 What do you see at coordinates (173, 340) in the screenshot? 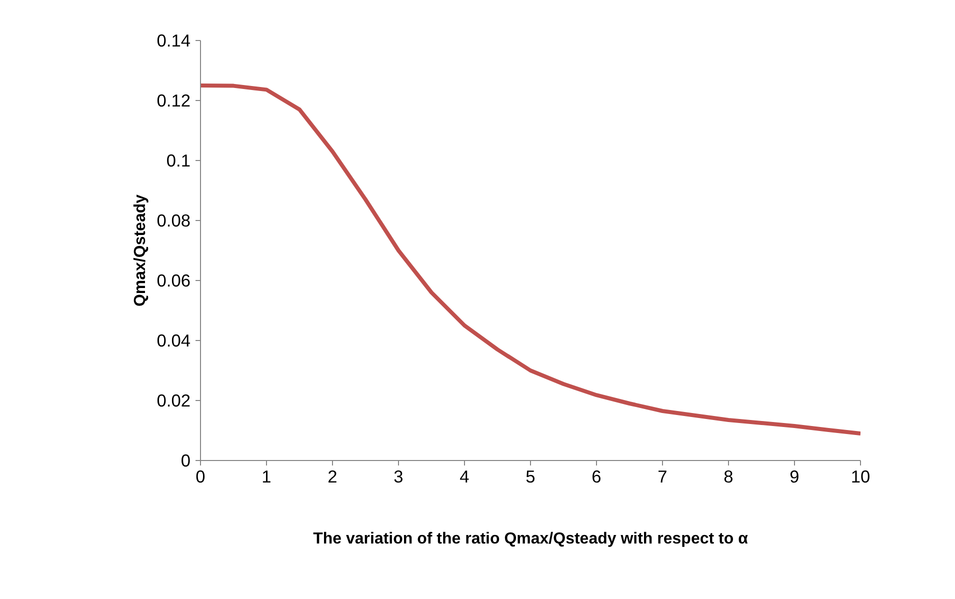
I see `y-tick-label: 0.04` at bounding box center [173, 340].